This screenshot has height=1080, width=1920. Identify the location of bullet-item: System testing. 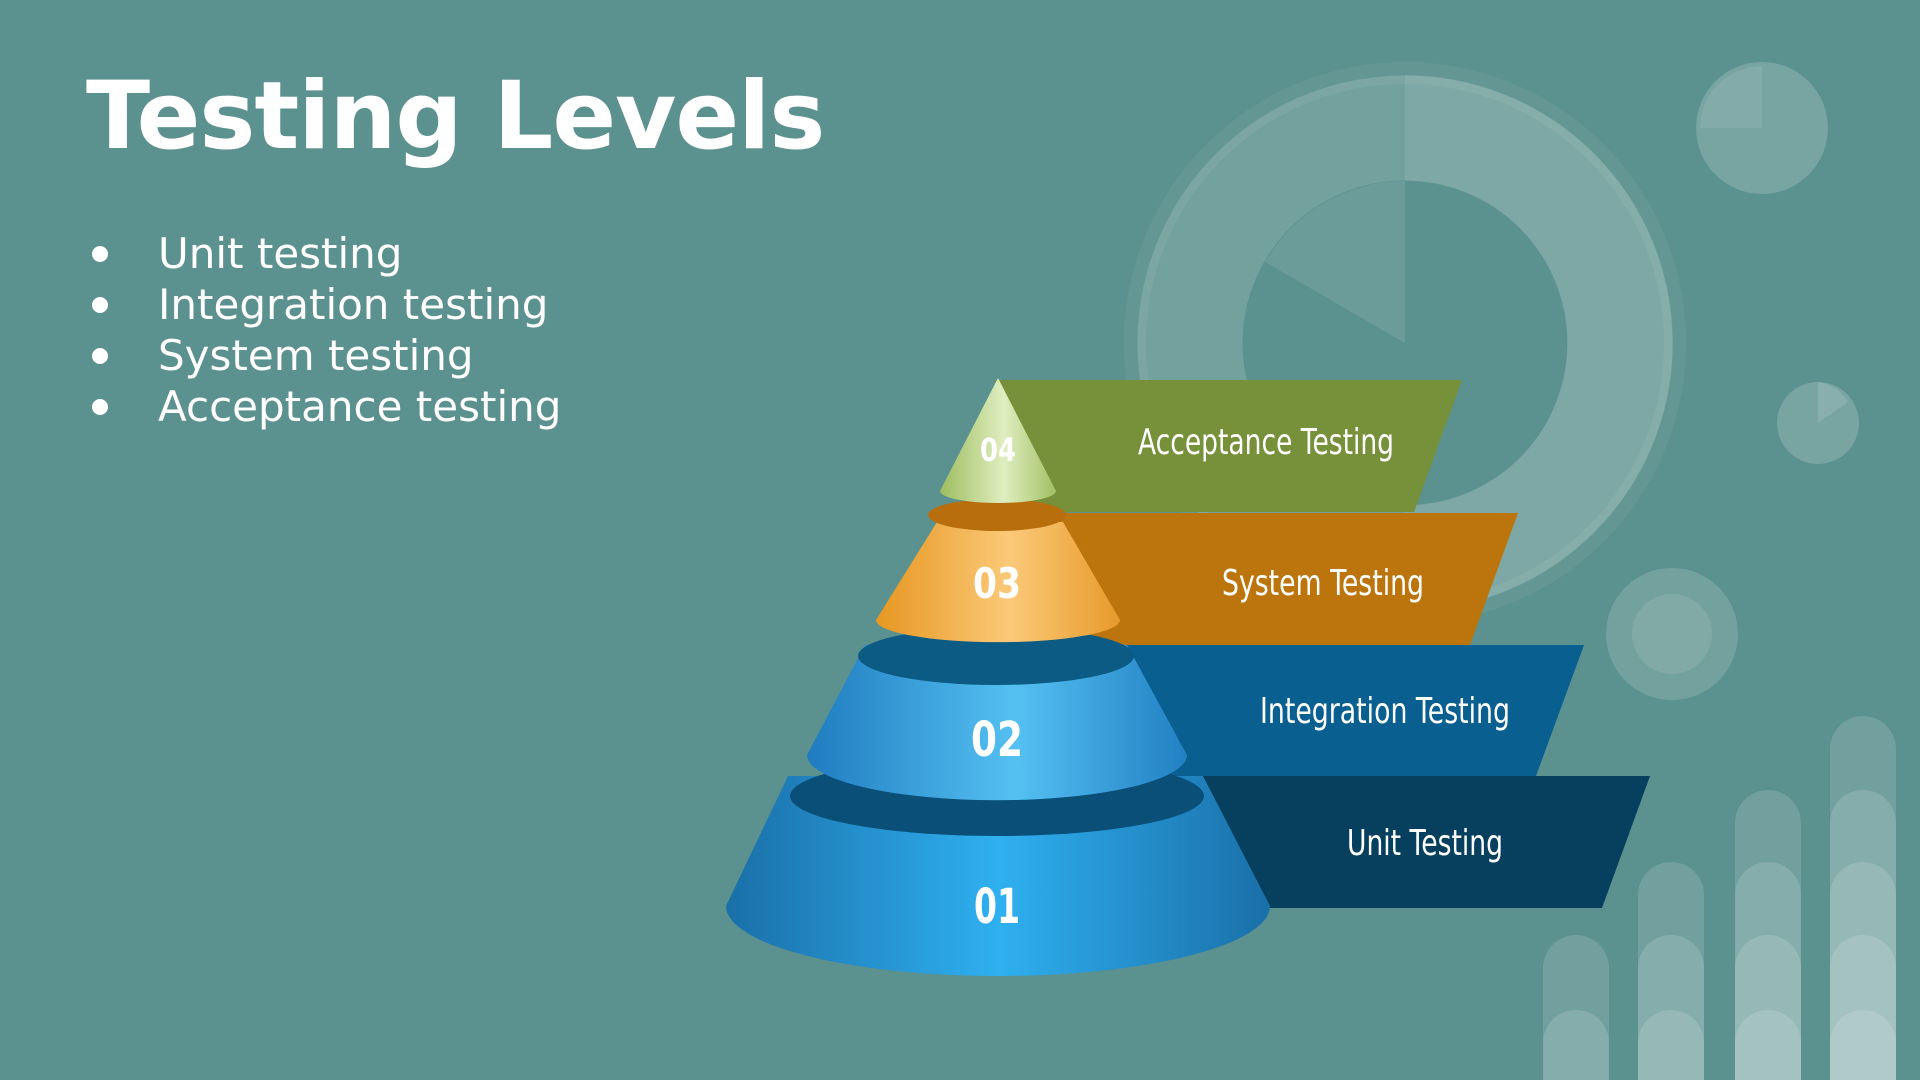
(324, 355).